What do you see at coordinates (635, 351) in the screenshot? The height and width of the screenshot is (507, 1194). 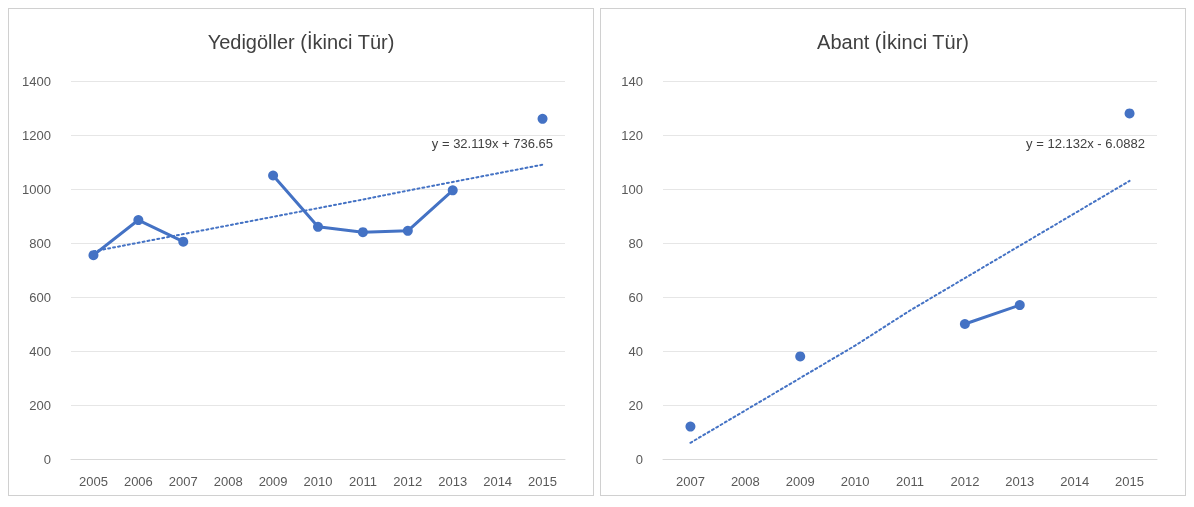 I see `y-tick-label: 40` at bounding box center [635, 351].